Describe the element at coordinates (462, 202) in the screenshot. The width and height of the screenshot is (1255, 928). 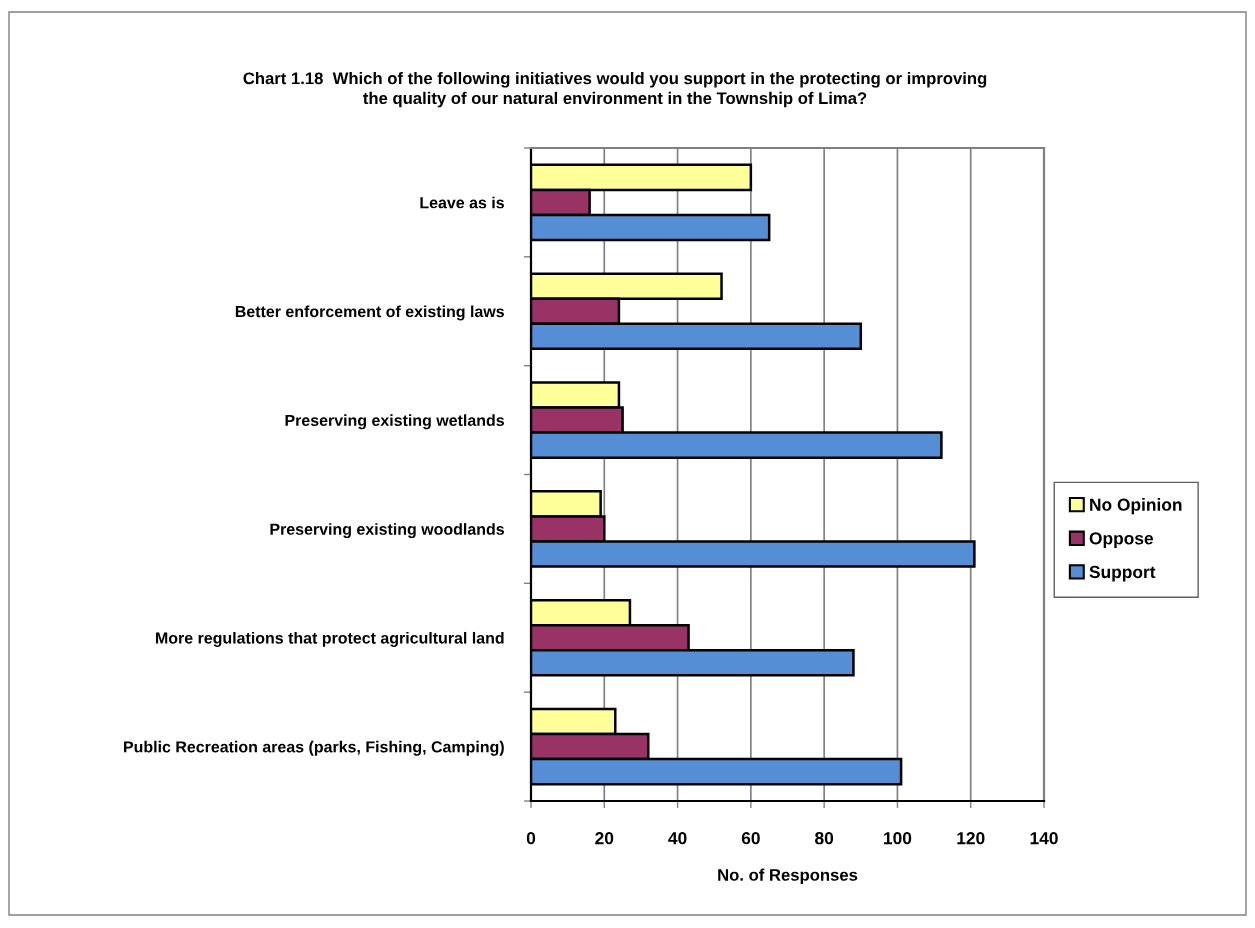
I see `y-tick-label: Leave as is` at that location.